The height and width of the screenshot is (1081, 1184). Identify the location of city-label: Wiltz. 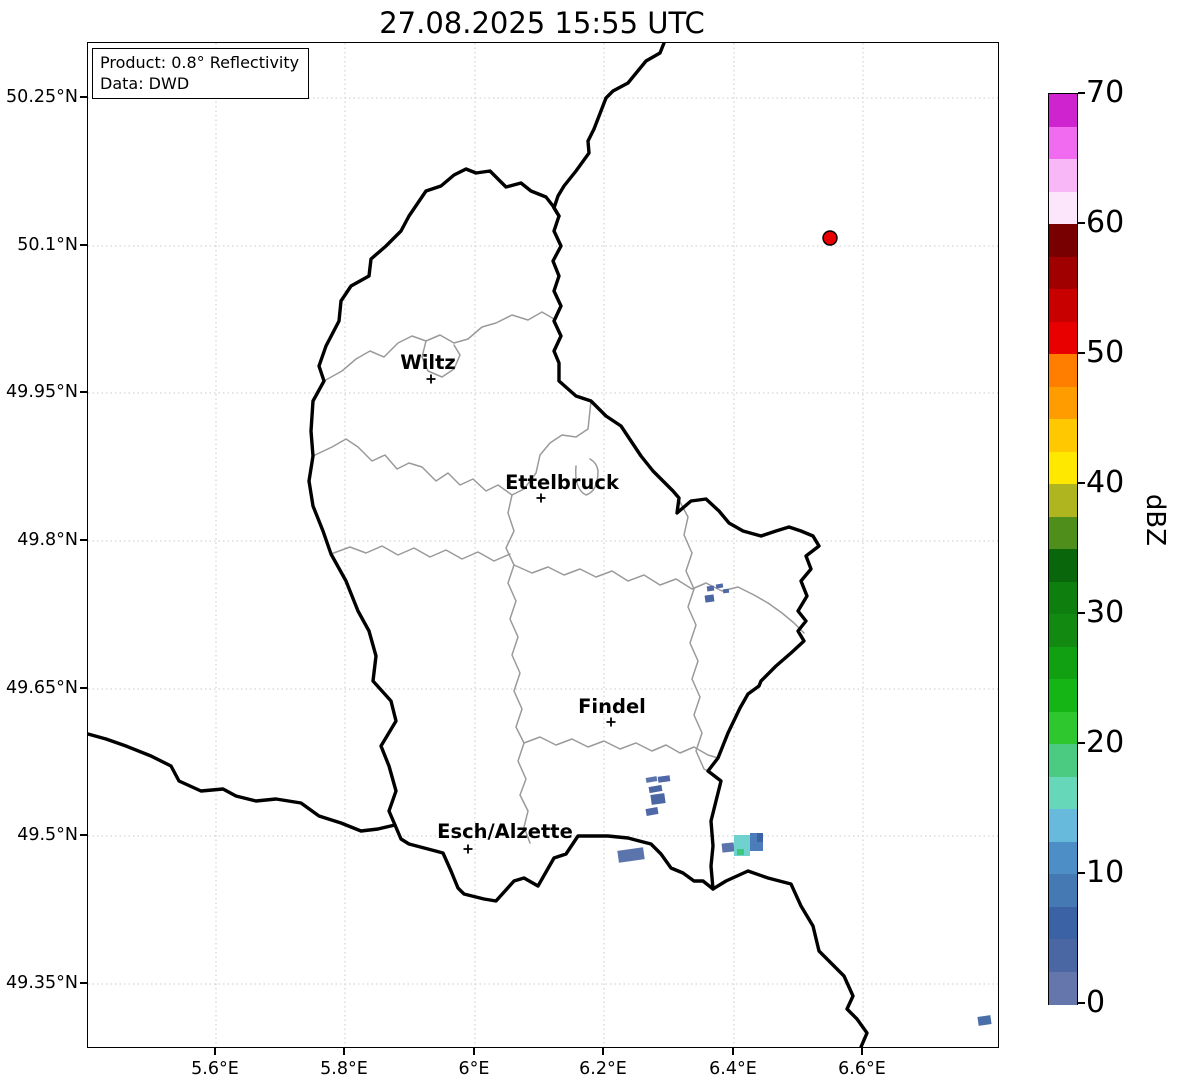
(428, 362).